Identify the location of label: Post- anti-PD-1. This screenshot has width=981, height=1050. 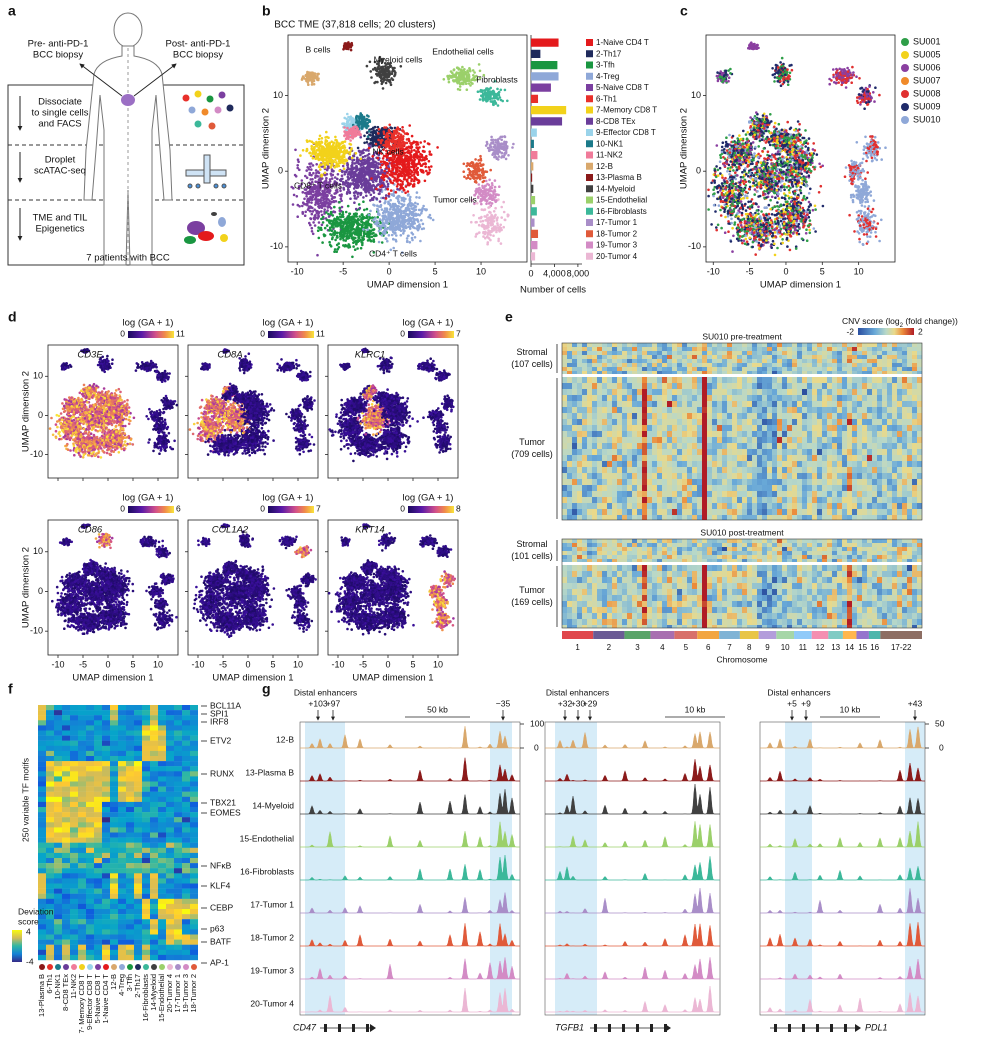
(198, 44).